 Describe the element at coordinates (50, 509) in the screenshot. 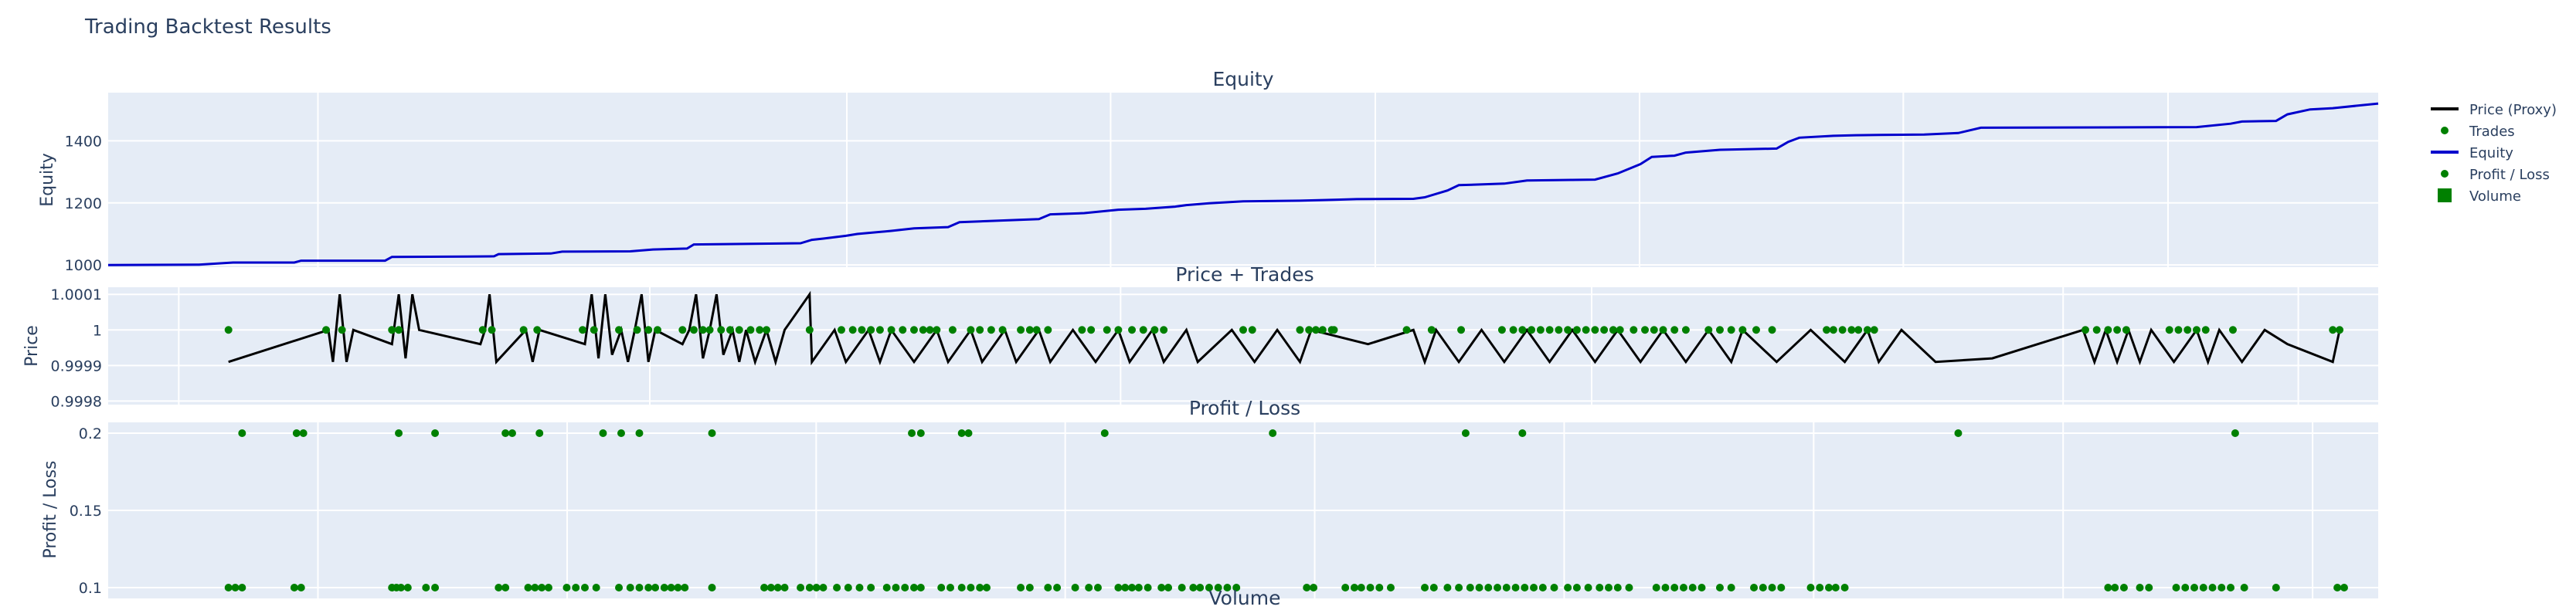

I see `pnl-y-label: Profit / Loss` at that location.